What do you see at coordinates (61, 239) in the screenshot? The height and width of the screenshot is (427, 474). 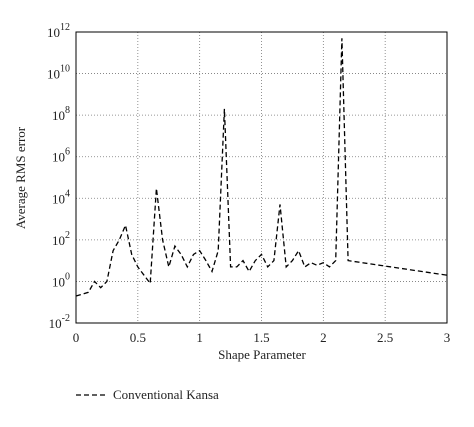 I see `y-tick-label: 10²` at bounding box center [61, 239].